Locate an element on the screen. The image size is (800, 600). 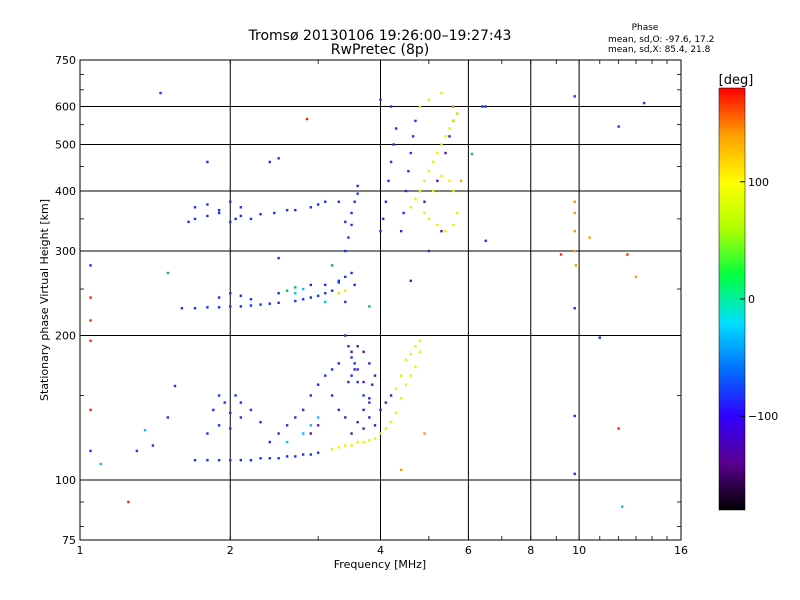
x-tick-labels: 1 2 4 6 8 10 16 is located at coordinates (383, 550).